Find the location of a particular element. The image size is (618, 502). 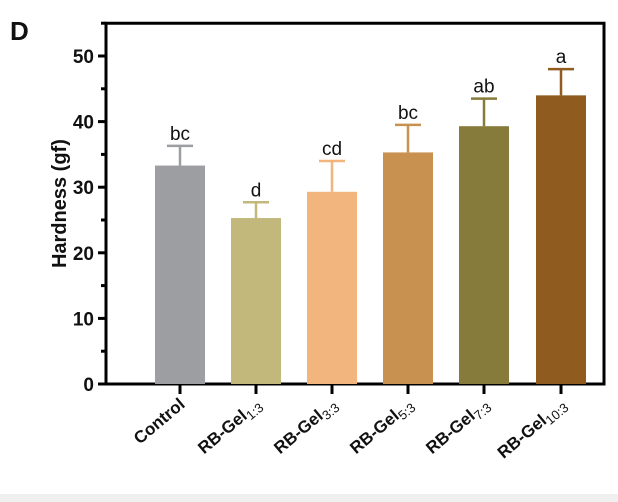

x-tick-label-base: Control is located at coordinates (159, 421).